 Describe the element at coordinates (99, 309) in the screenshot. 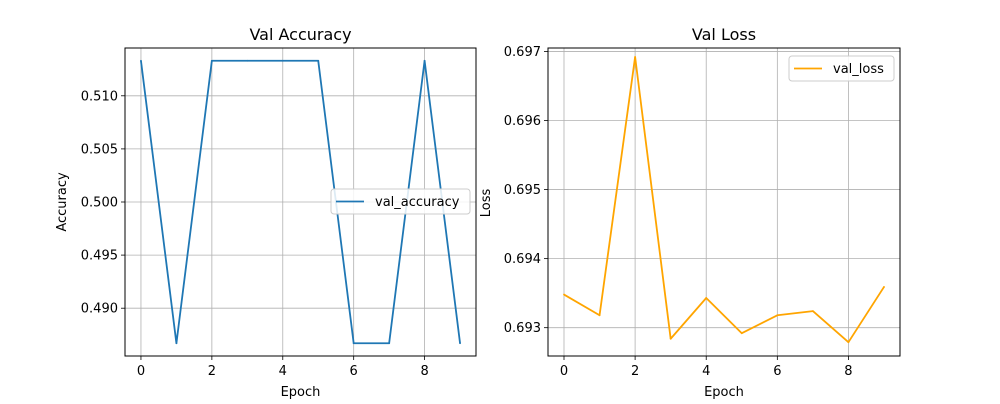

I see `y-tick-label: 0.490` at that location.